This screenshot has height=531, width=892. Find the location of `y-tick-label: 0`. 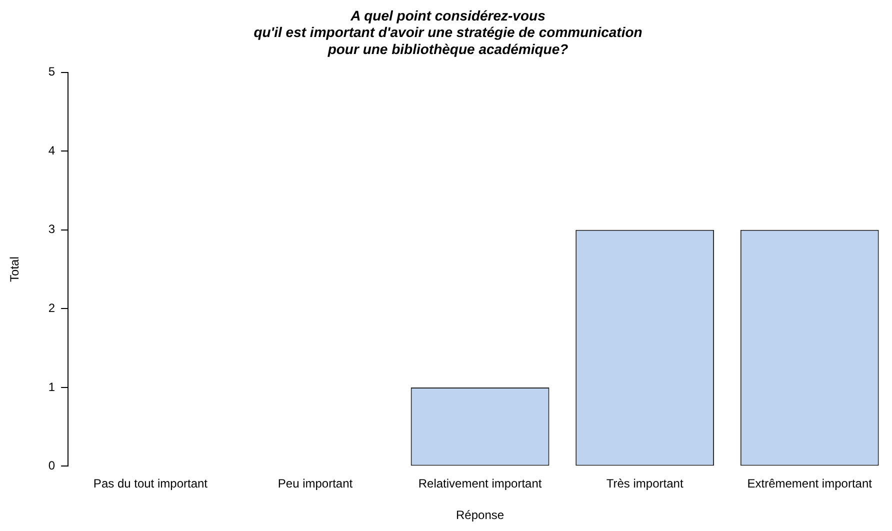

y-tick-label: 0 is located at coordinates (52, 465).